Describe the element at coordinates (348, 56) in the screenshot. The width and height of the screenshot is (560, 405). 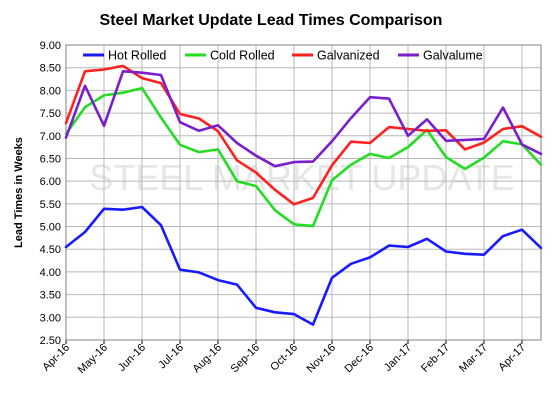
I see `legend-label: Galvanized` at that location.